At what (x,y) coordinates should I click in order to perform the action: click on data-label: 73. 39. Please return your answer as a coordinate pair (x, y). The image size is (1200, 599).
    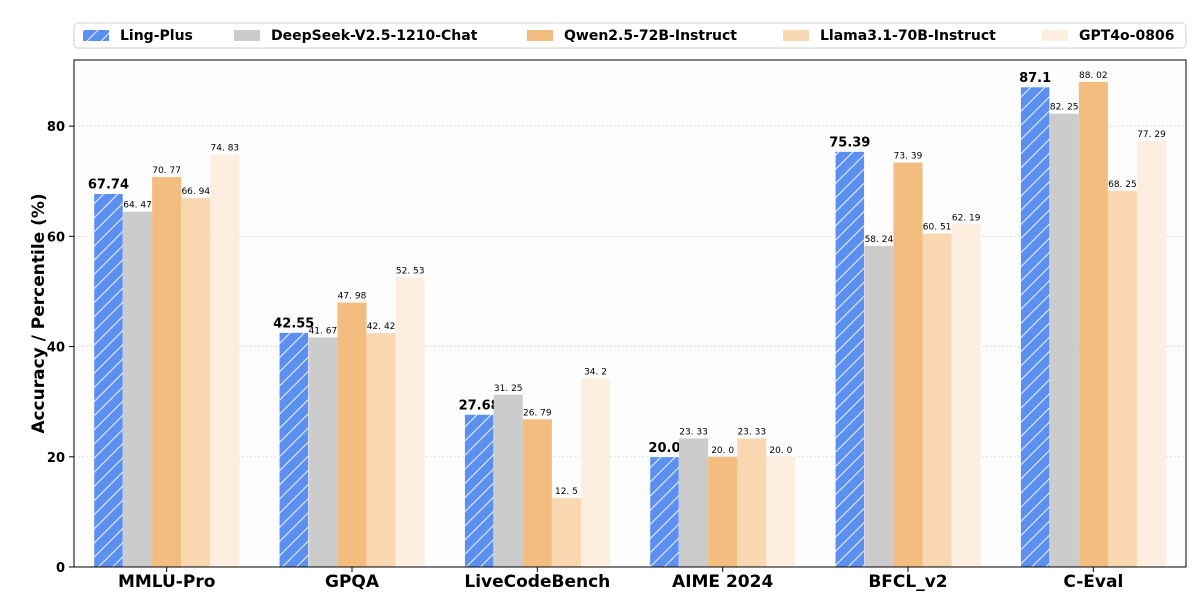
    Looking at the image, I should click on (908, 157).